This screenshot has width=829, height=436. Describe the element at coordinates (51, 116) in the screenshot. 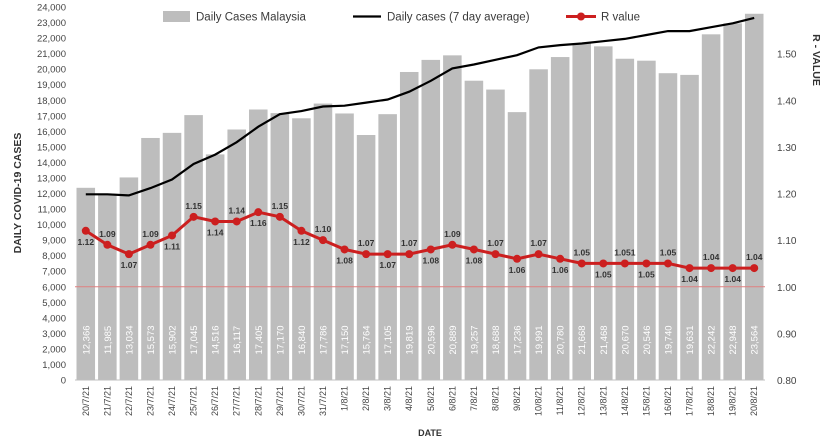

I see `y-tick-label: 17,000` at that location.